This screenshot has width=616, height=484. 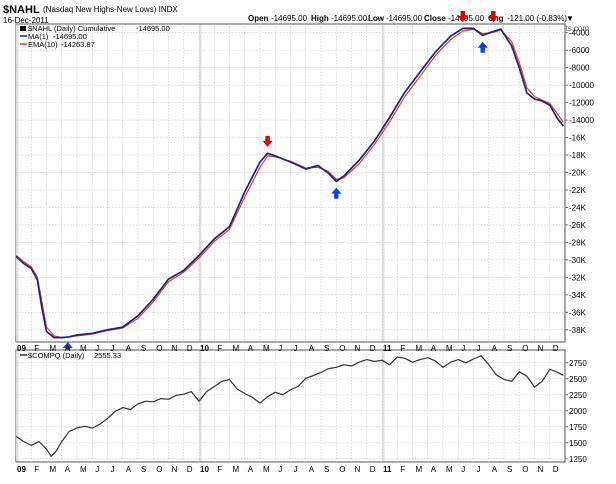 What do you see at coordinates (153, 28) in the screenshot?
I see `legend-cumulative-value: -14695.00` at bounding box center [153, 28].